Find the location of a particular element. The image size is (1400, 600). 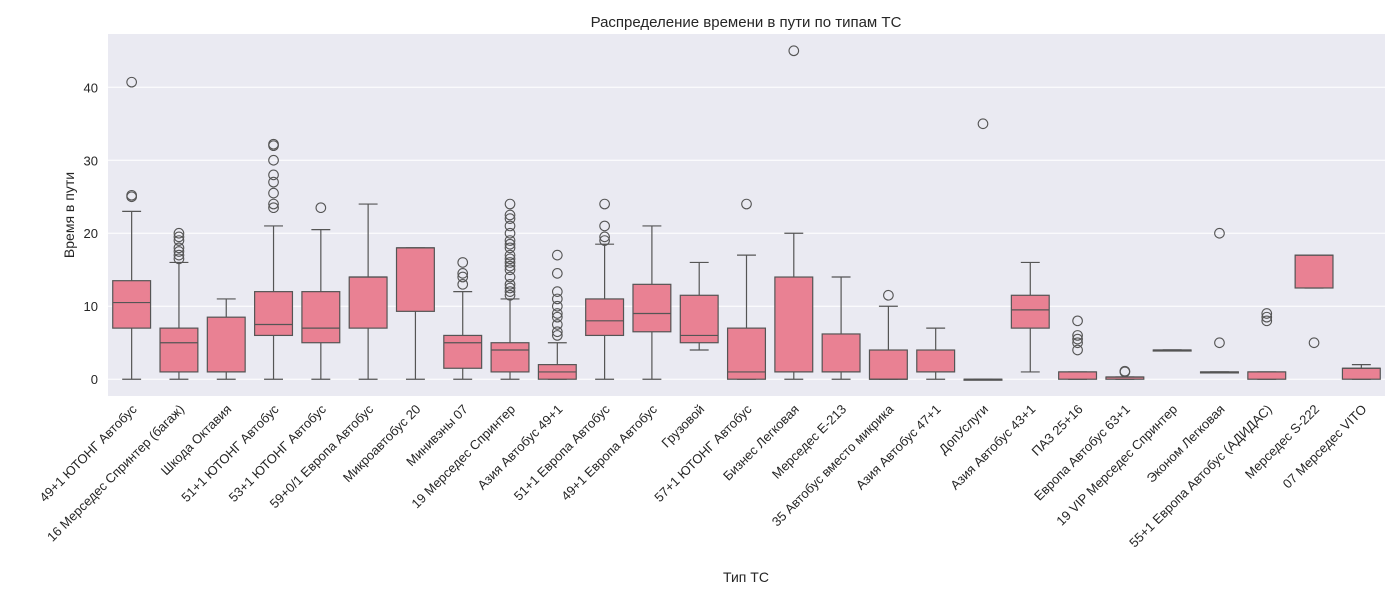

y-axis-label: Время в пути is located at coordinates (69, 215).